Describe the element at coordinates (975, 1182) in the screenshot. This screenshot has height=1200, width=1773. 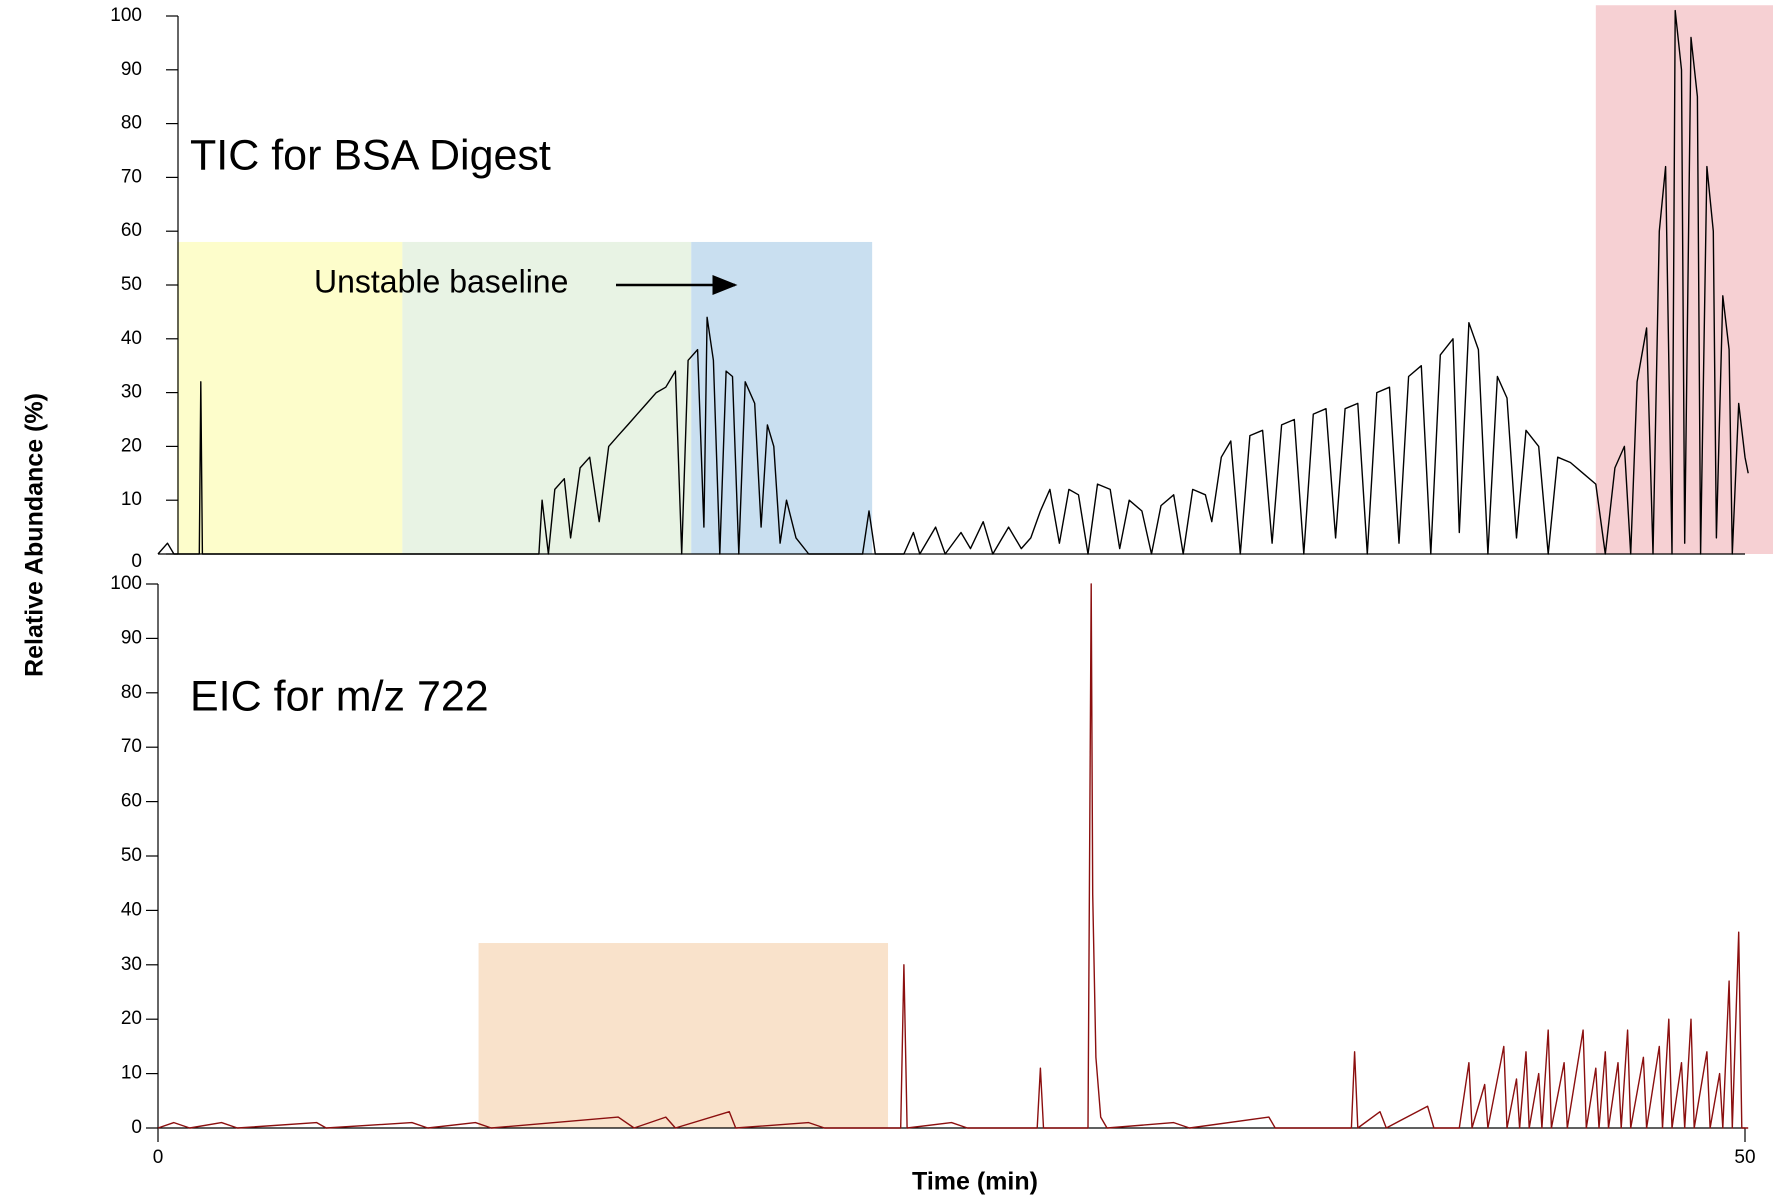
I see `x-axis-label: Time (min)` at that location.